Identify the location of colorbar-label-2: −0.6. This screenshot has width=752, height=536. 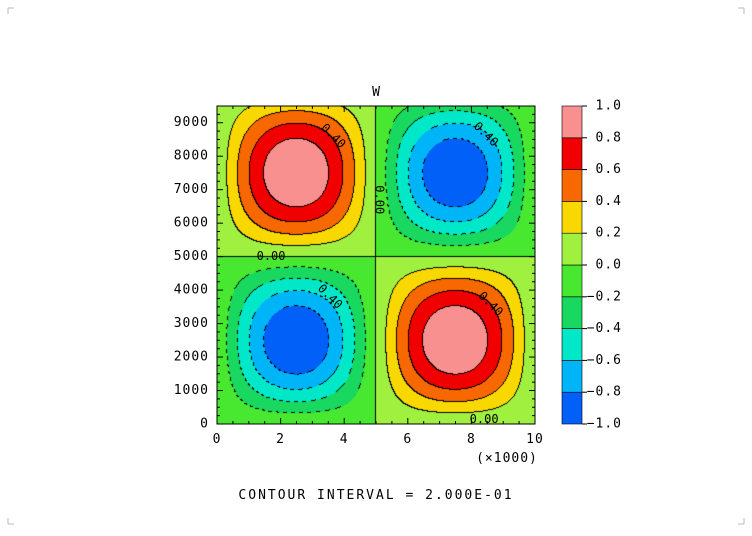
(604, 360).